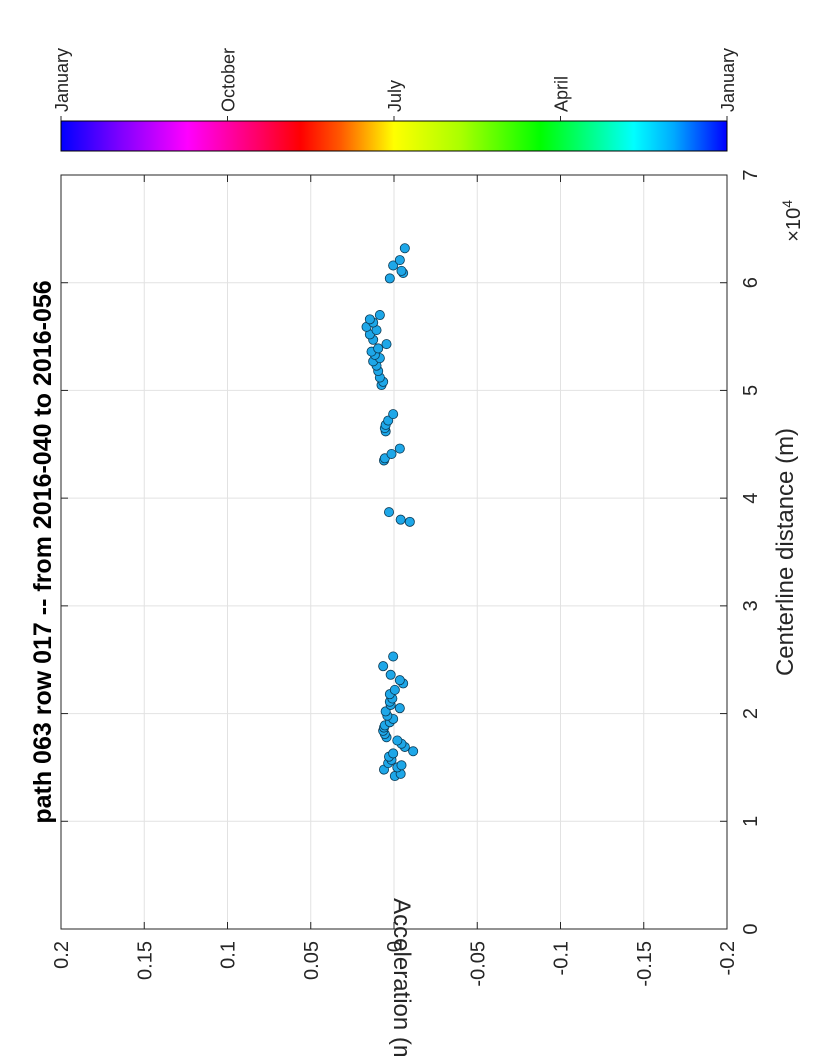 This screenshot has height=1061, width=816. What do you see at coordinates (312, 960) in the screenshot?
I see `y-tick-label: 0.05` at bounding box center [312, 960].